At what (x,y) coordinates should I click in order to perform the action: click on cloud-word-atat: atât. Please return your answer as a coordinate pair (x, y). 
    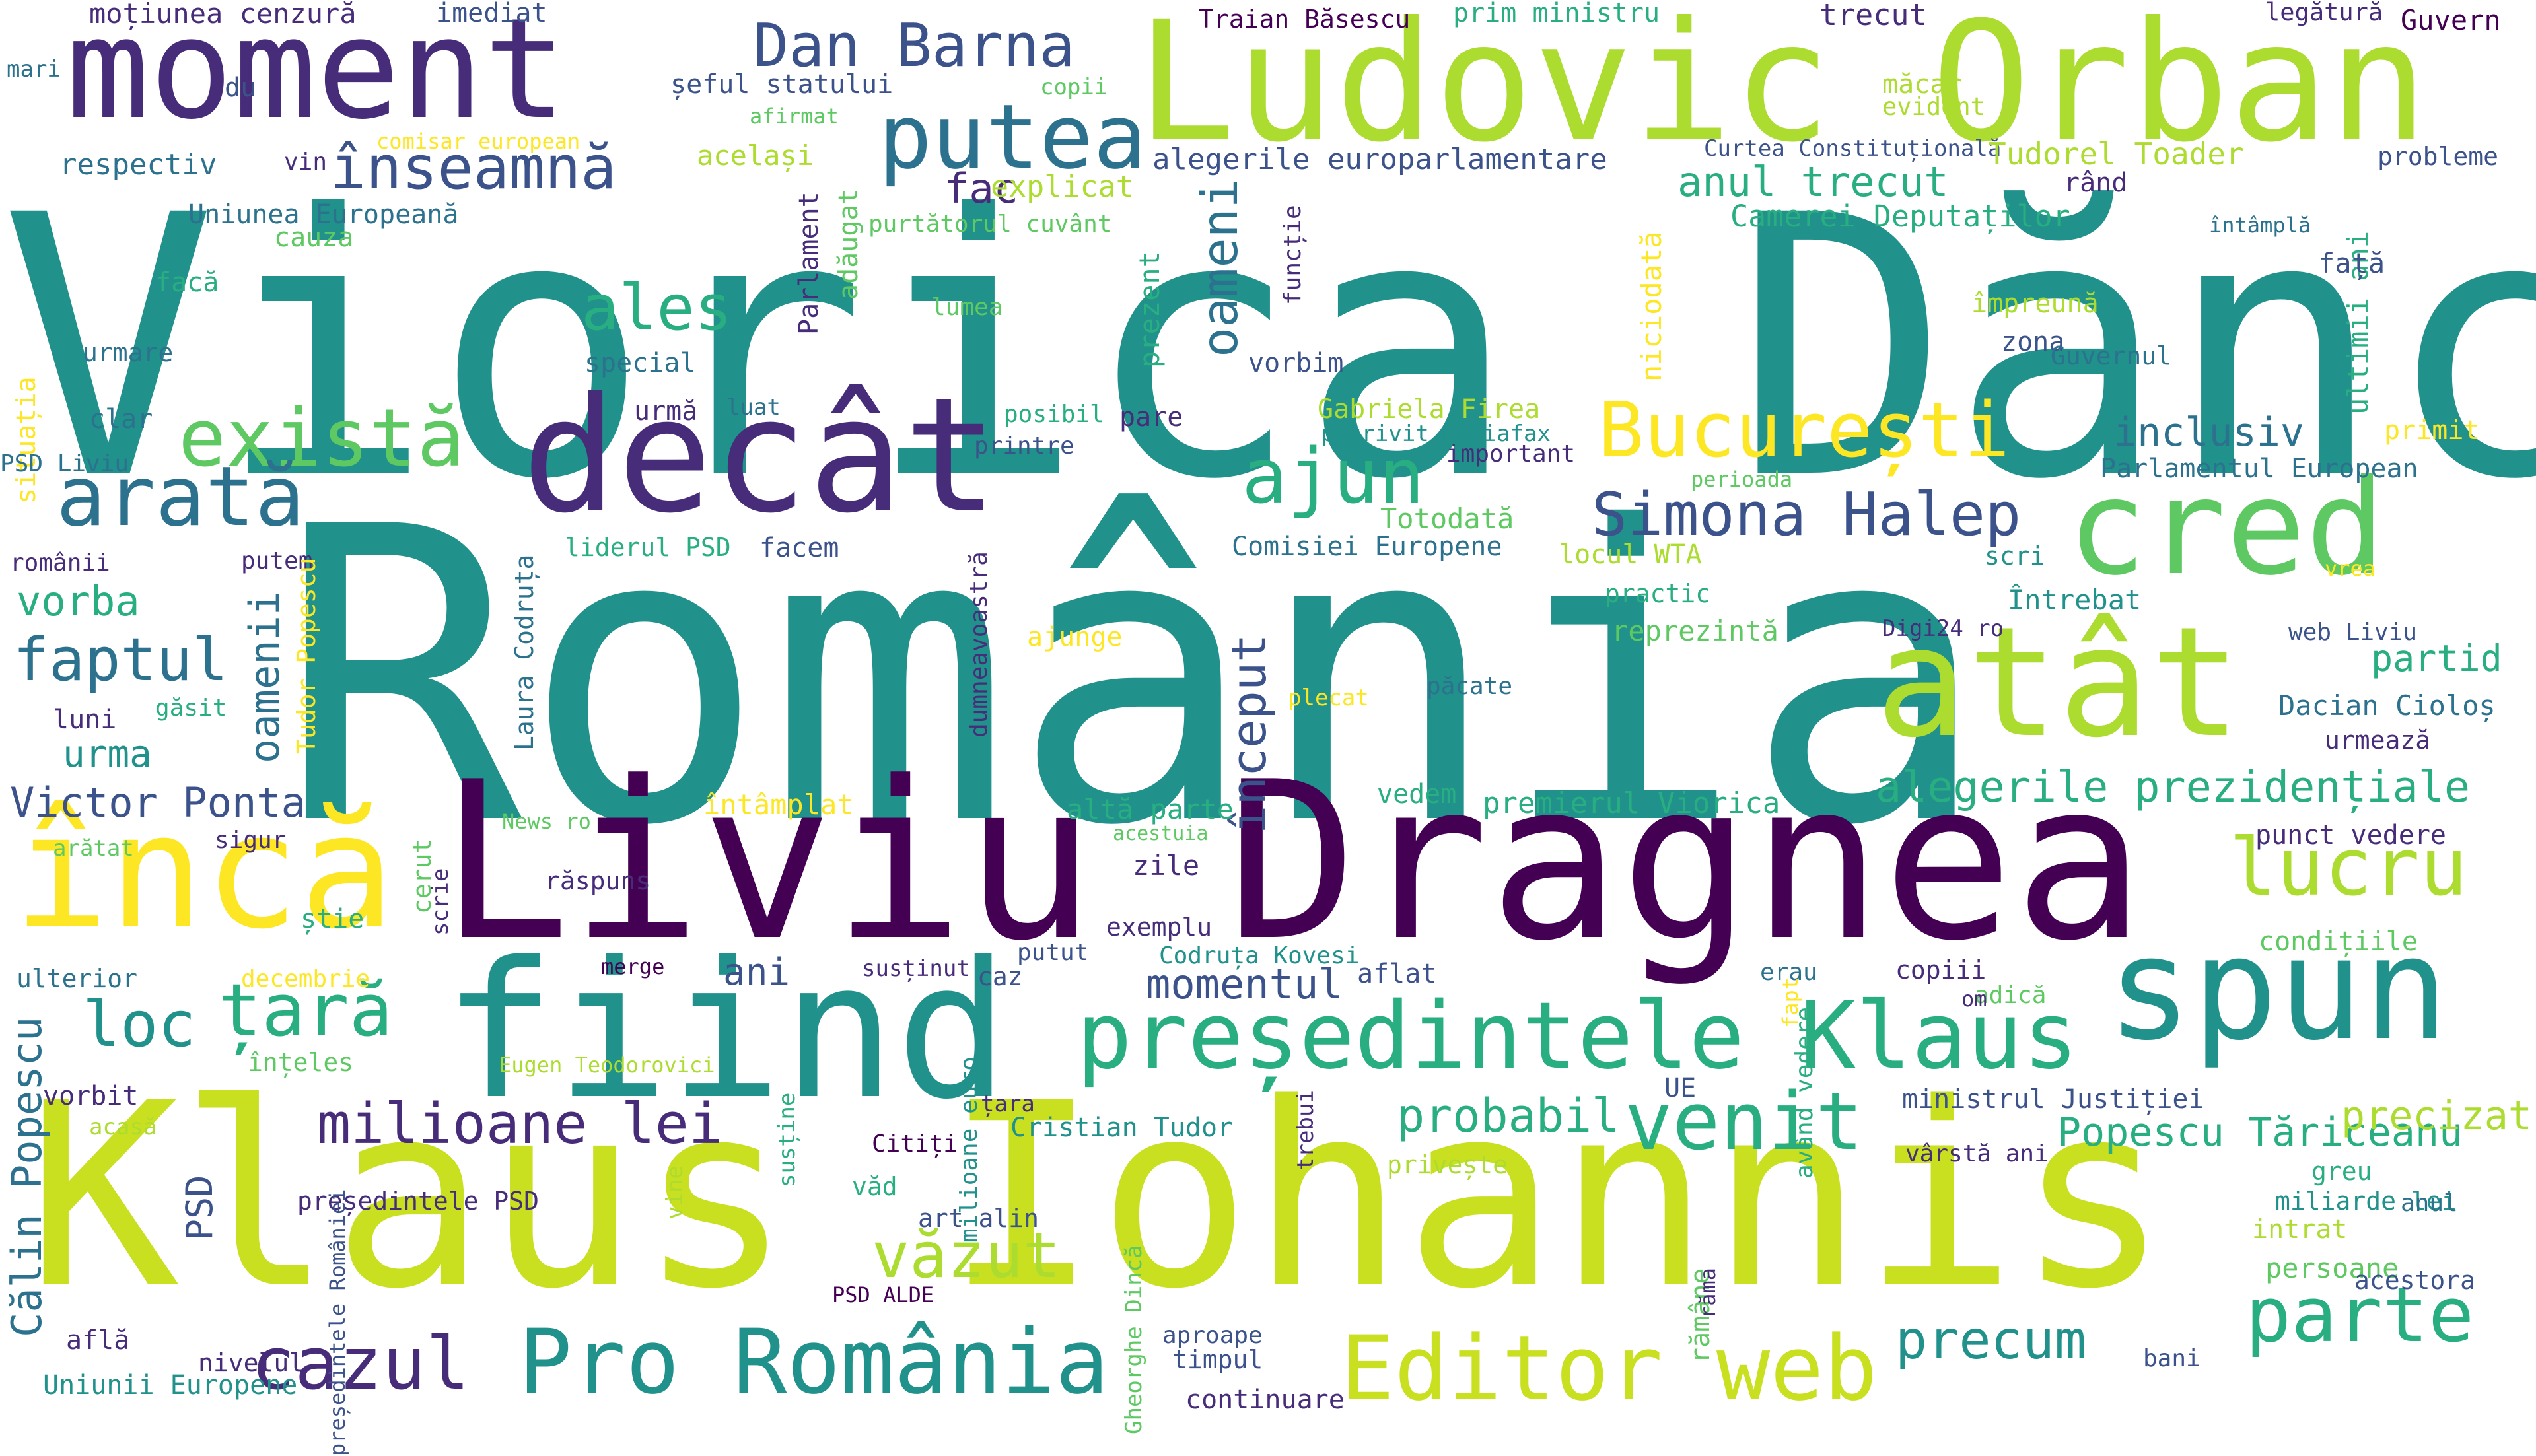
    Looking at the image, I should click on (2058, 683).